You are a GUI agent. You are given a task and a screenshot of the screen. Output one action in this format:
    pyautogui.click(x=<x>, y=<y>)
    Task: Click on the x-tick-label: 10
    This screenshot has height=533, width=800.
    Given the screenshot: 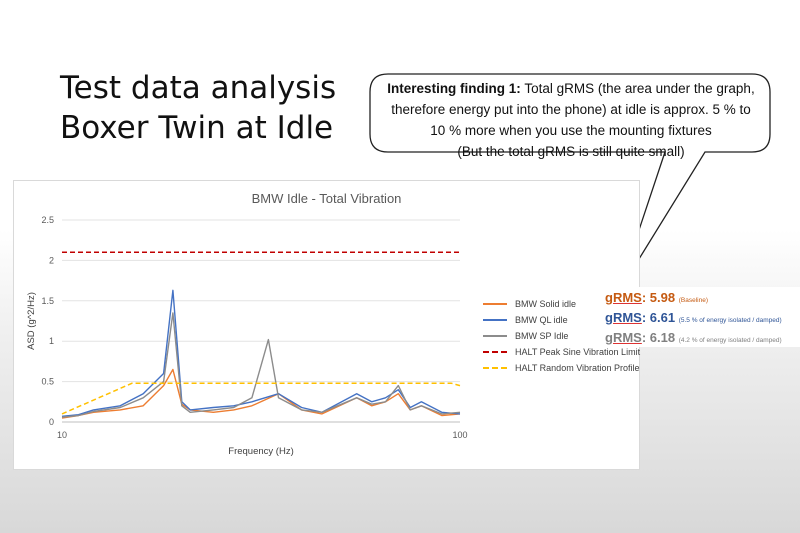 What is the action you would take?
    pyautogui.click(x=62, y=435)
    